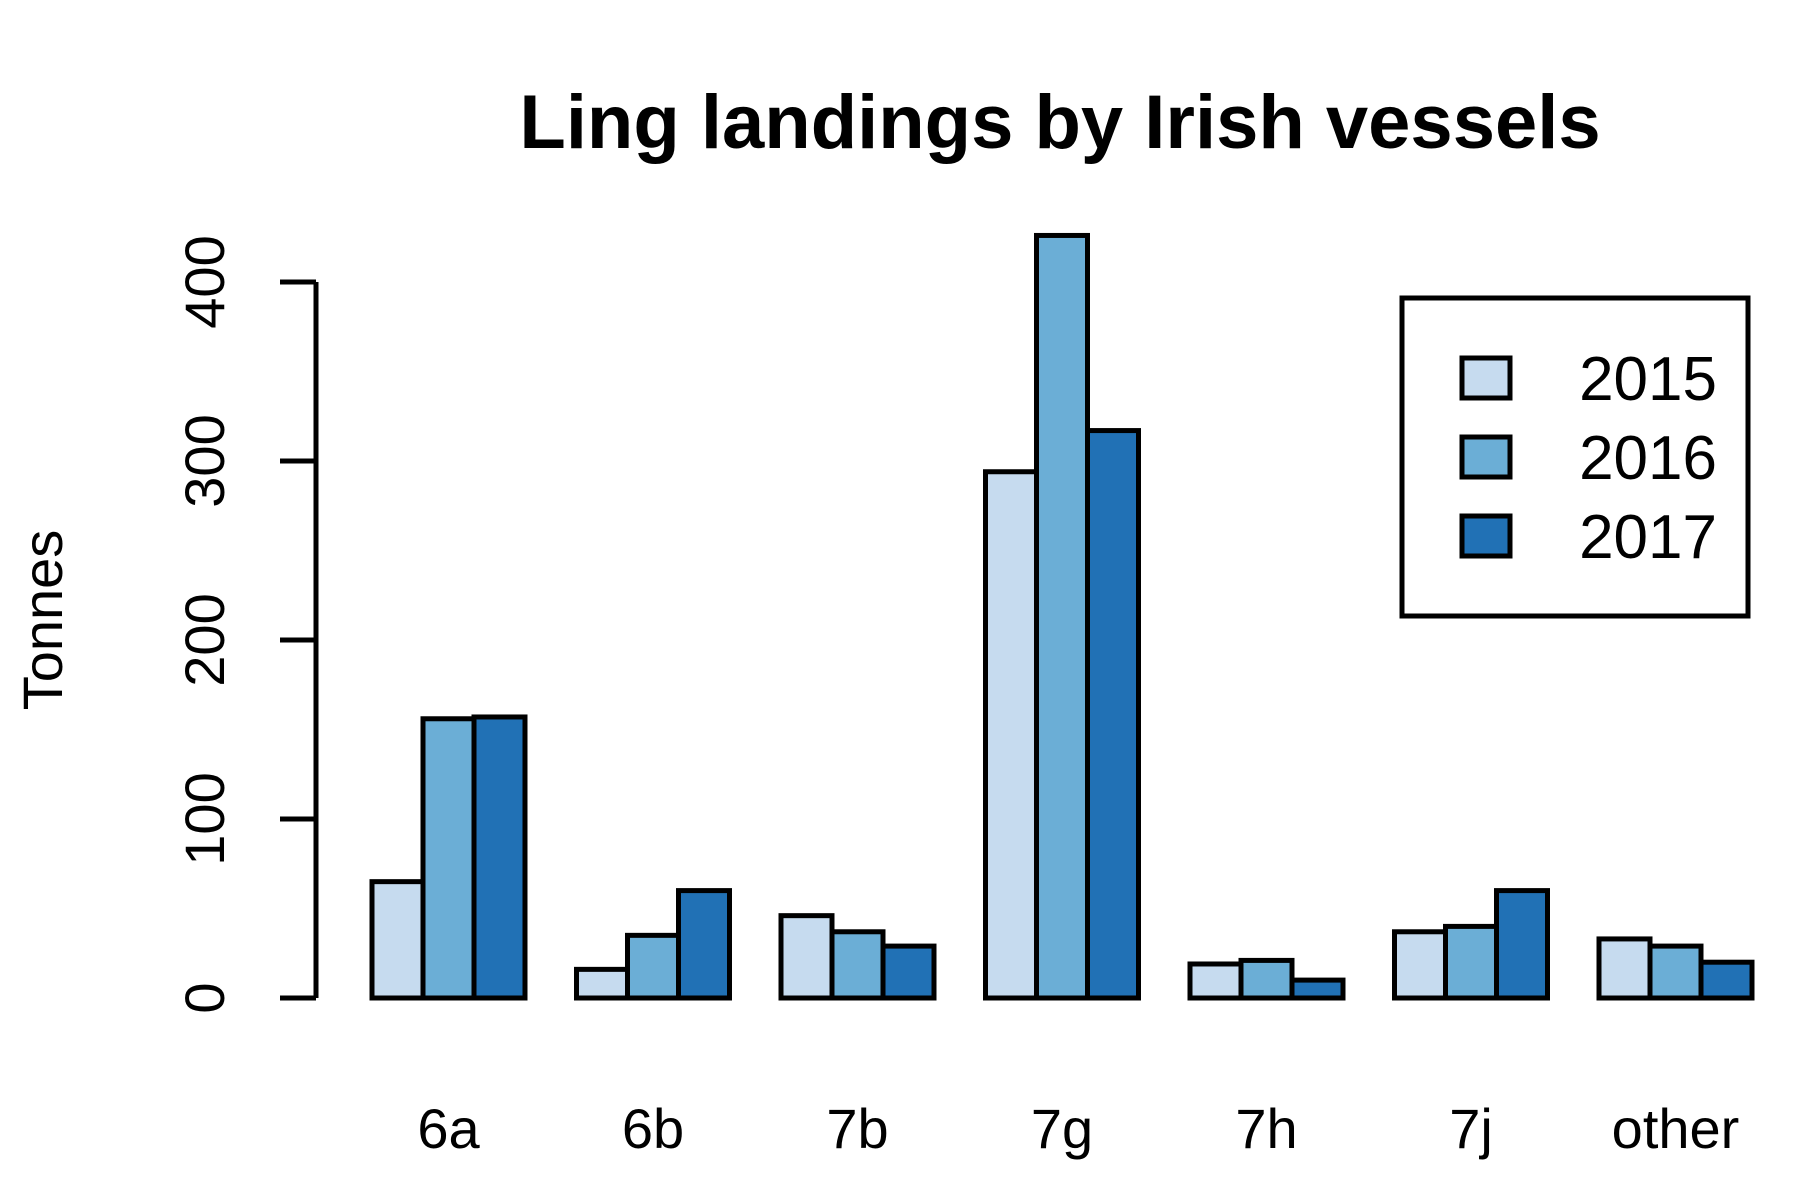 This screenshot has width=1800, height=1200. I want to click on bar-7b-2017, so click(908, 972).